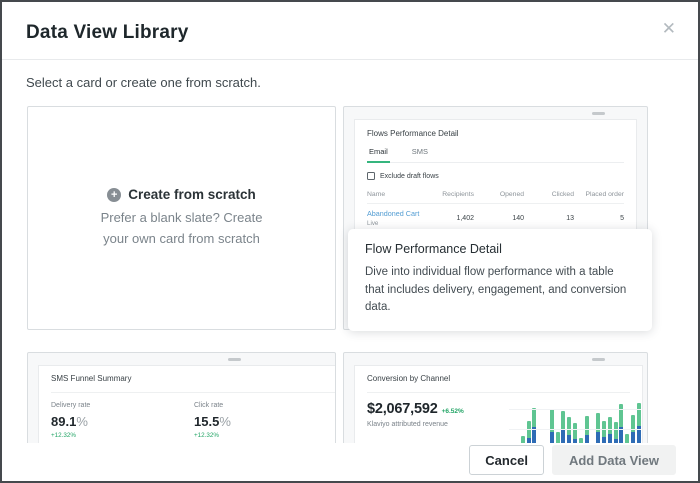 The height and width of the screenshot is (483, 700). Describe the element at coordinates (192, 195) in the screenshot. I see `create-card-title: Create from scratch` at that location.